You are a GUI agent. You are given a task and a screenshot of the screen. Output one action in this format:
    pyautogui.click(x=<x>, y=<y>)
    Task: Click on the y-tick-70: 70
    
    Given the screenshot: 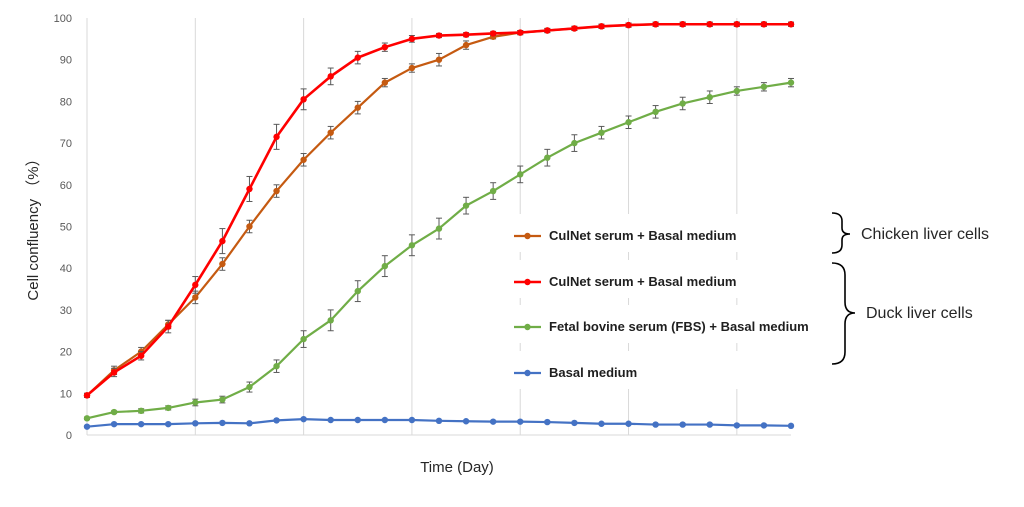 What is the action you would take?
    pyautogui.click(x=66, y=144)
    